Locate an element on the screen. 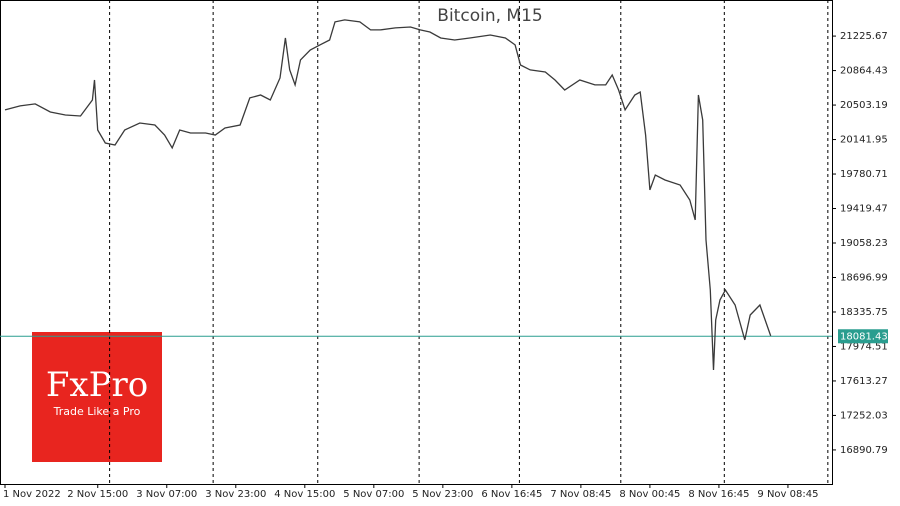  y-tick-label: 17252.03 is located at coordinates (864, 415).